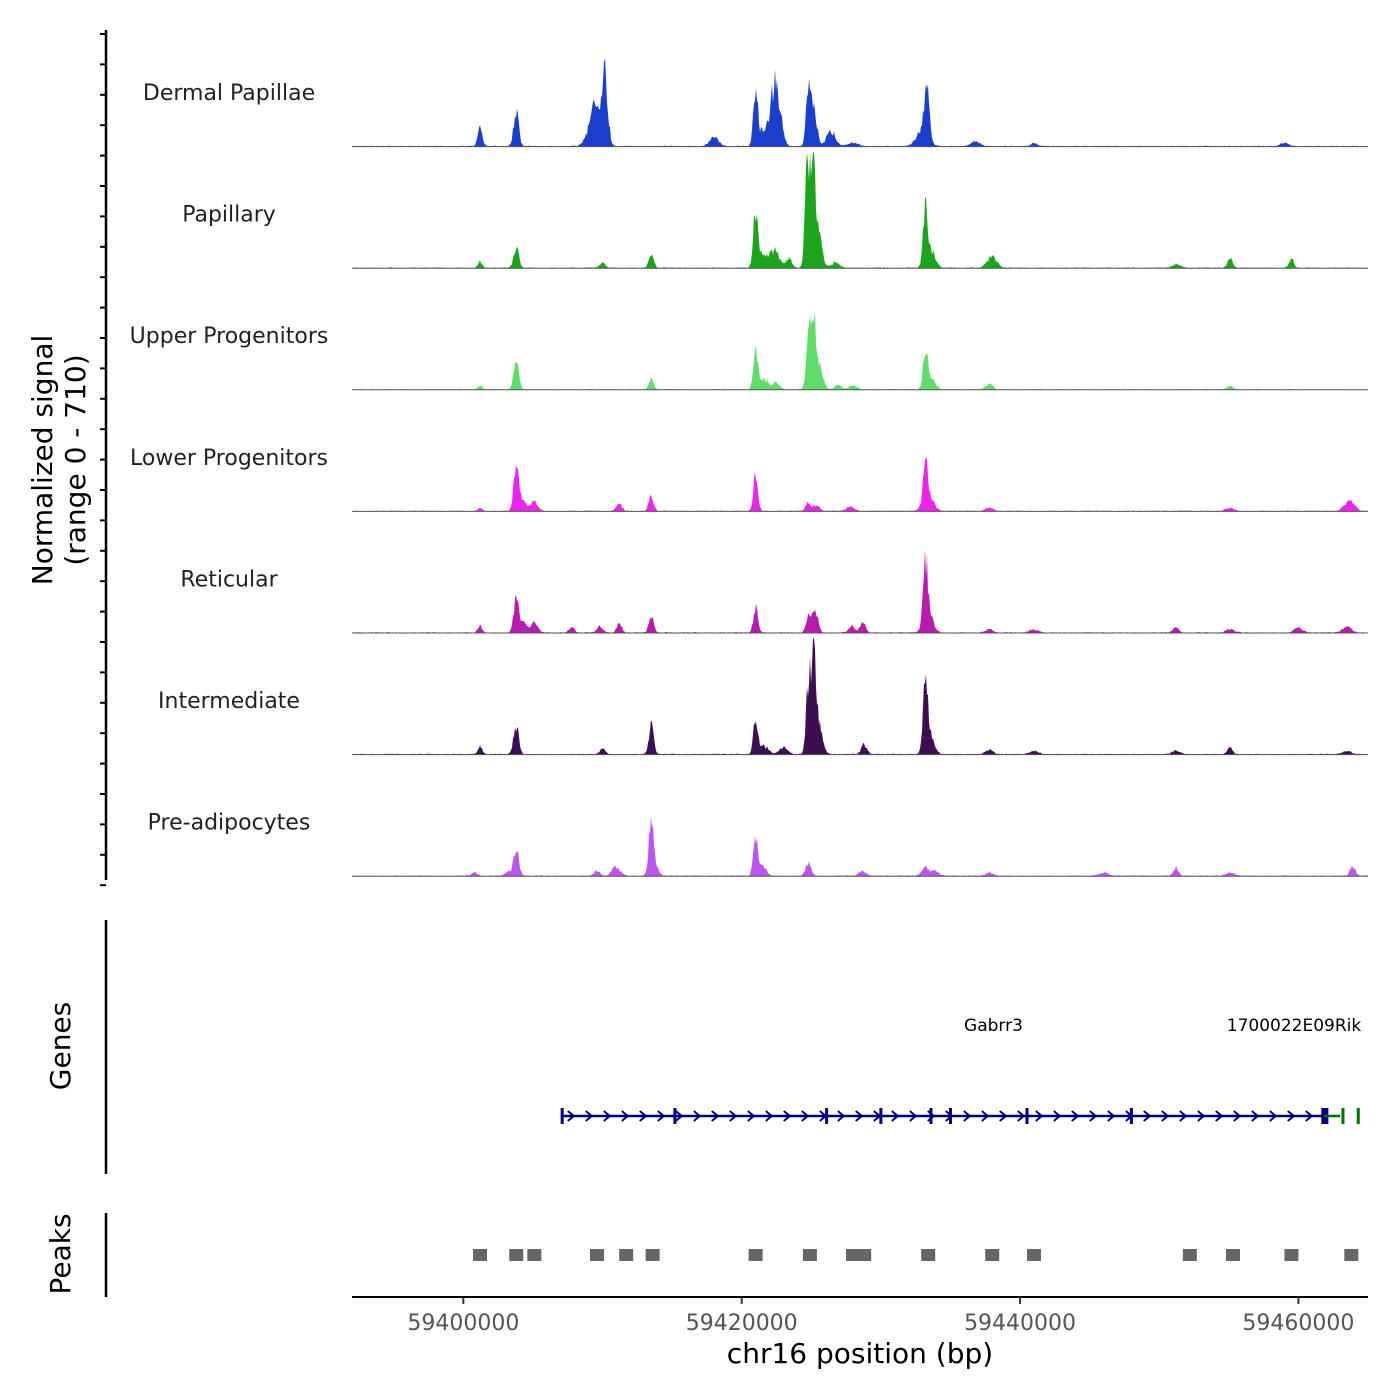 The height and width of the screenshot is (1400, 1400). Describe the element at coordinates (742, 1323) in the screenshot. I see `x-tick-label: 59420000` at that location.